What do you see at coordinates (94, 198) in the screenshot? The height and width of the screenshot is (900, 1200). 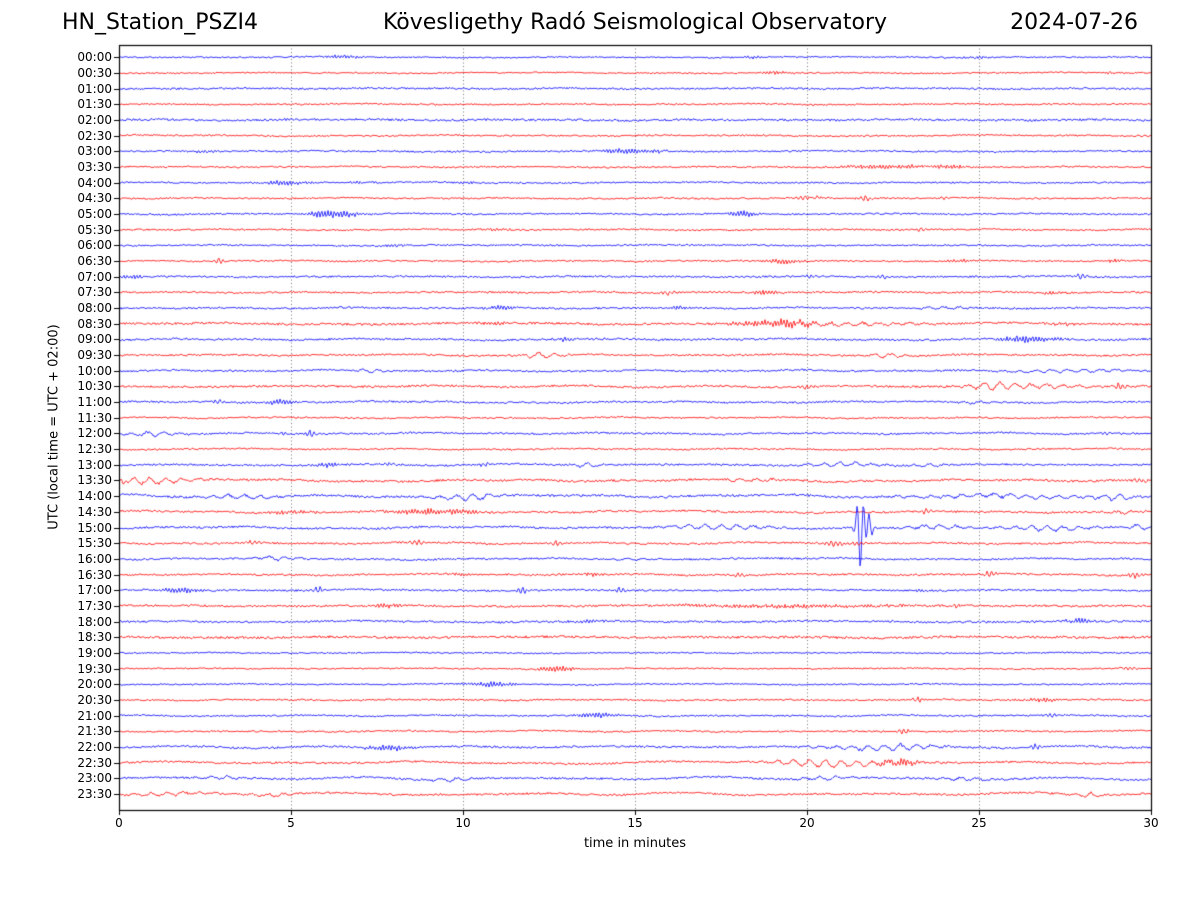 I see `y-tick-label: 04:30` at bounding box center [94, 198].